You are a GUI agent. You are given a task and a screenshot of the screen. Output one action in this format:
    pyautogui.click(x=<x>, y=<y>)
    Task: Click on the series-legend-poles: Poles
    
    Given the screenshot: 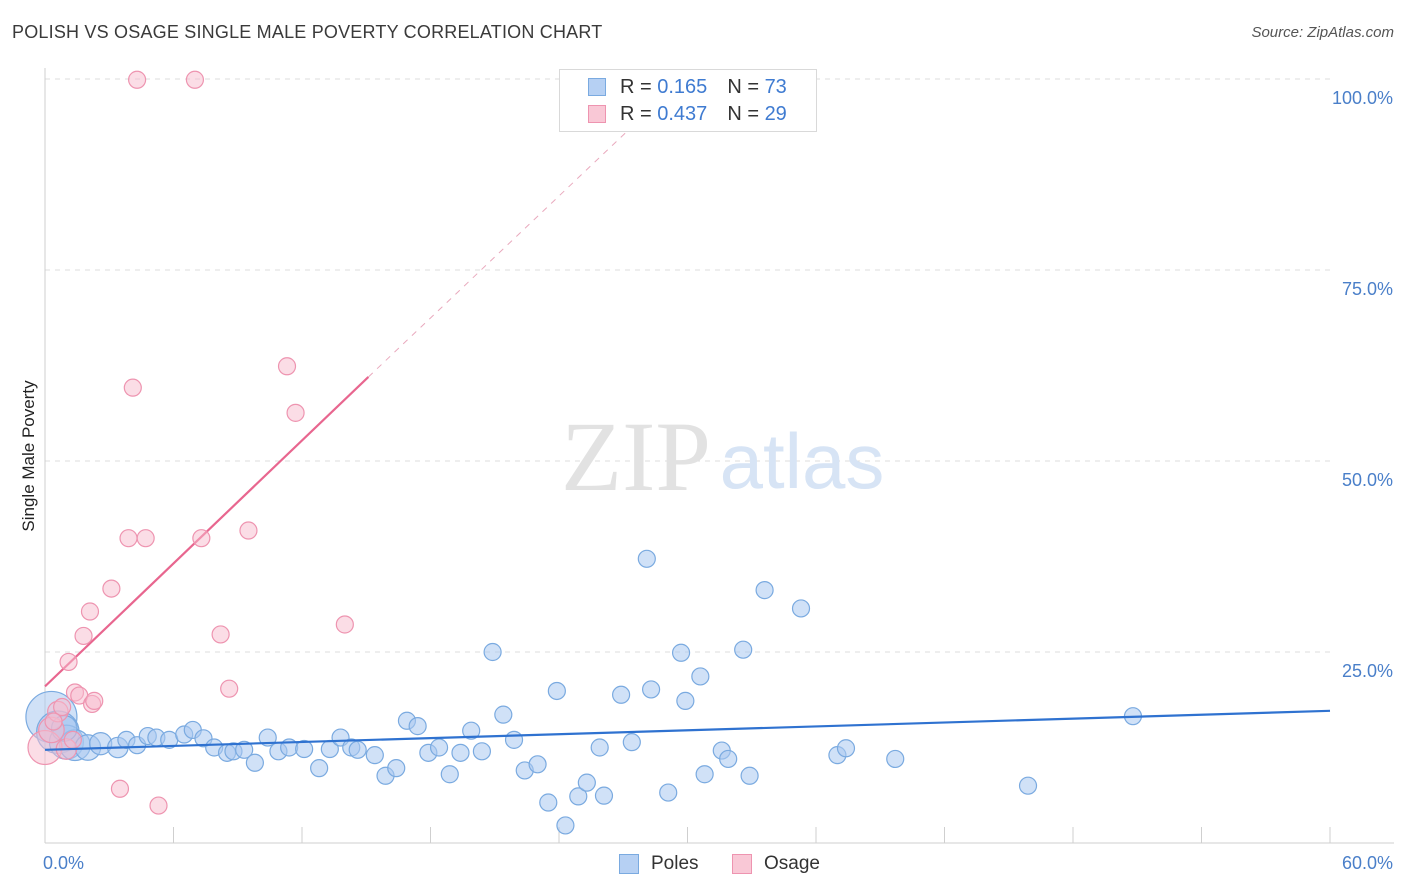 What is the action you would take?
    pyautogui.click(x=659, y=864)
    